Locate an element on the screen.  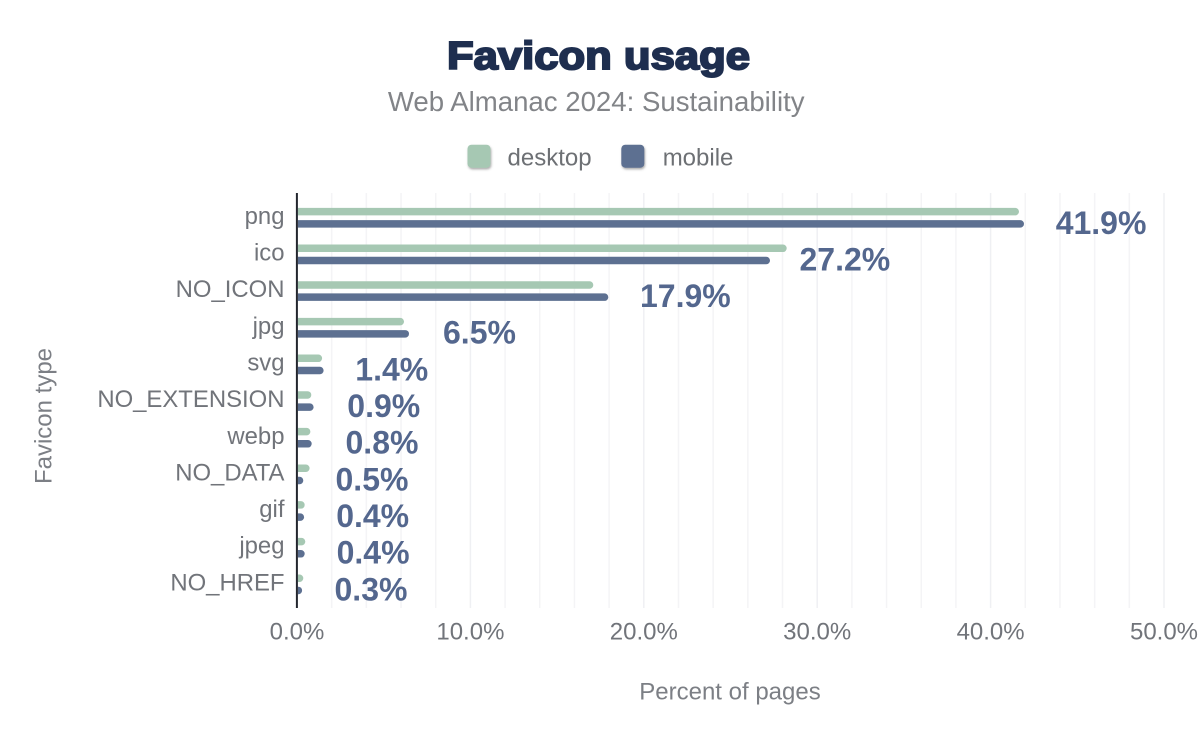
svg-text: 0.0% is located at coordinates (297, 632).